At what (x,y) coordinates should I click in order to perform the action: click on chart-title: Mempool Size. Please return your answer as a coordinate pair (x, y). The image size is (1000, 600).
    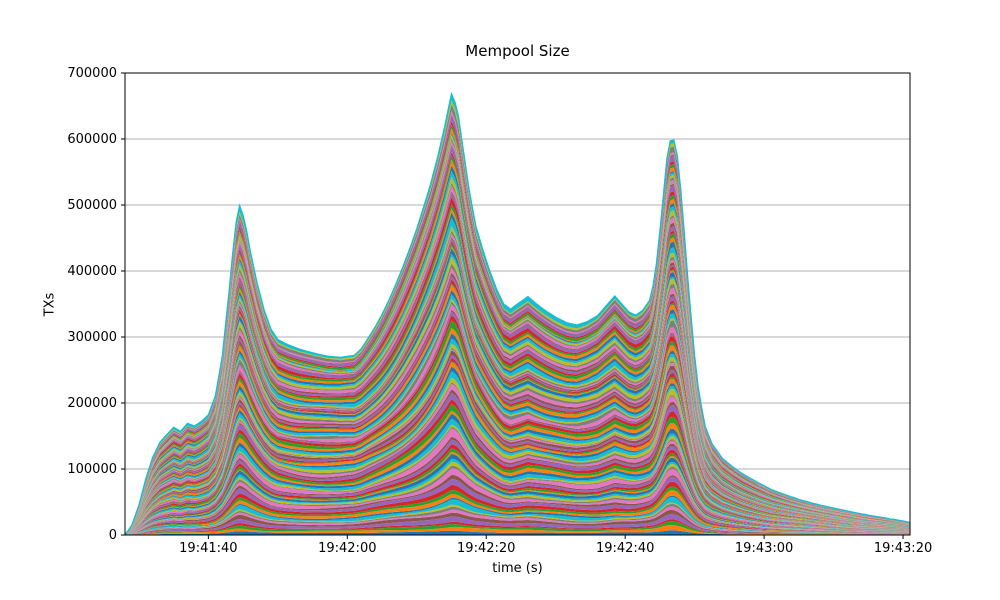
    Looking at the image, I should click on (517, 51).